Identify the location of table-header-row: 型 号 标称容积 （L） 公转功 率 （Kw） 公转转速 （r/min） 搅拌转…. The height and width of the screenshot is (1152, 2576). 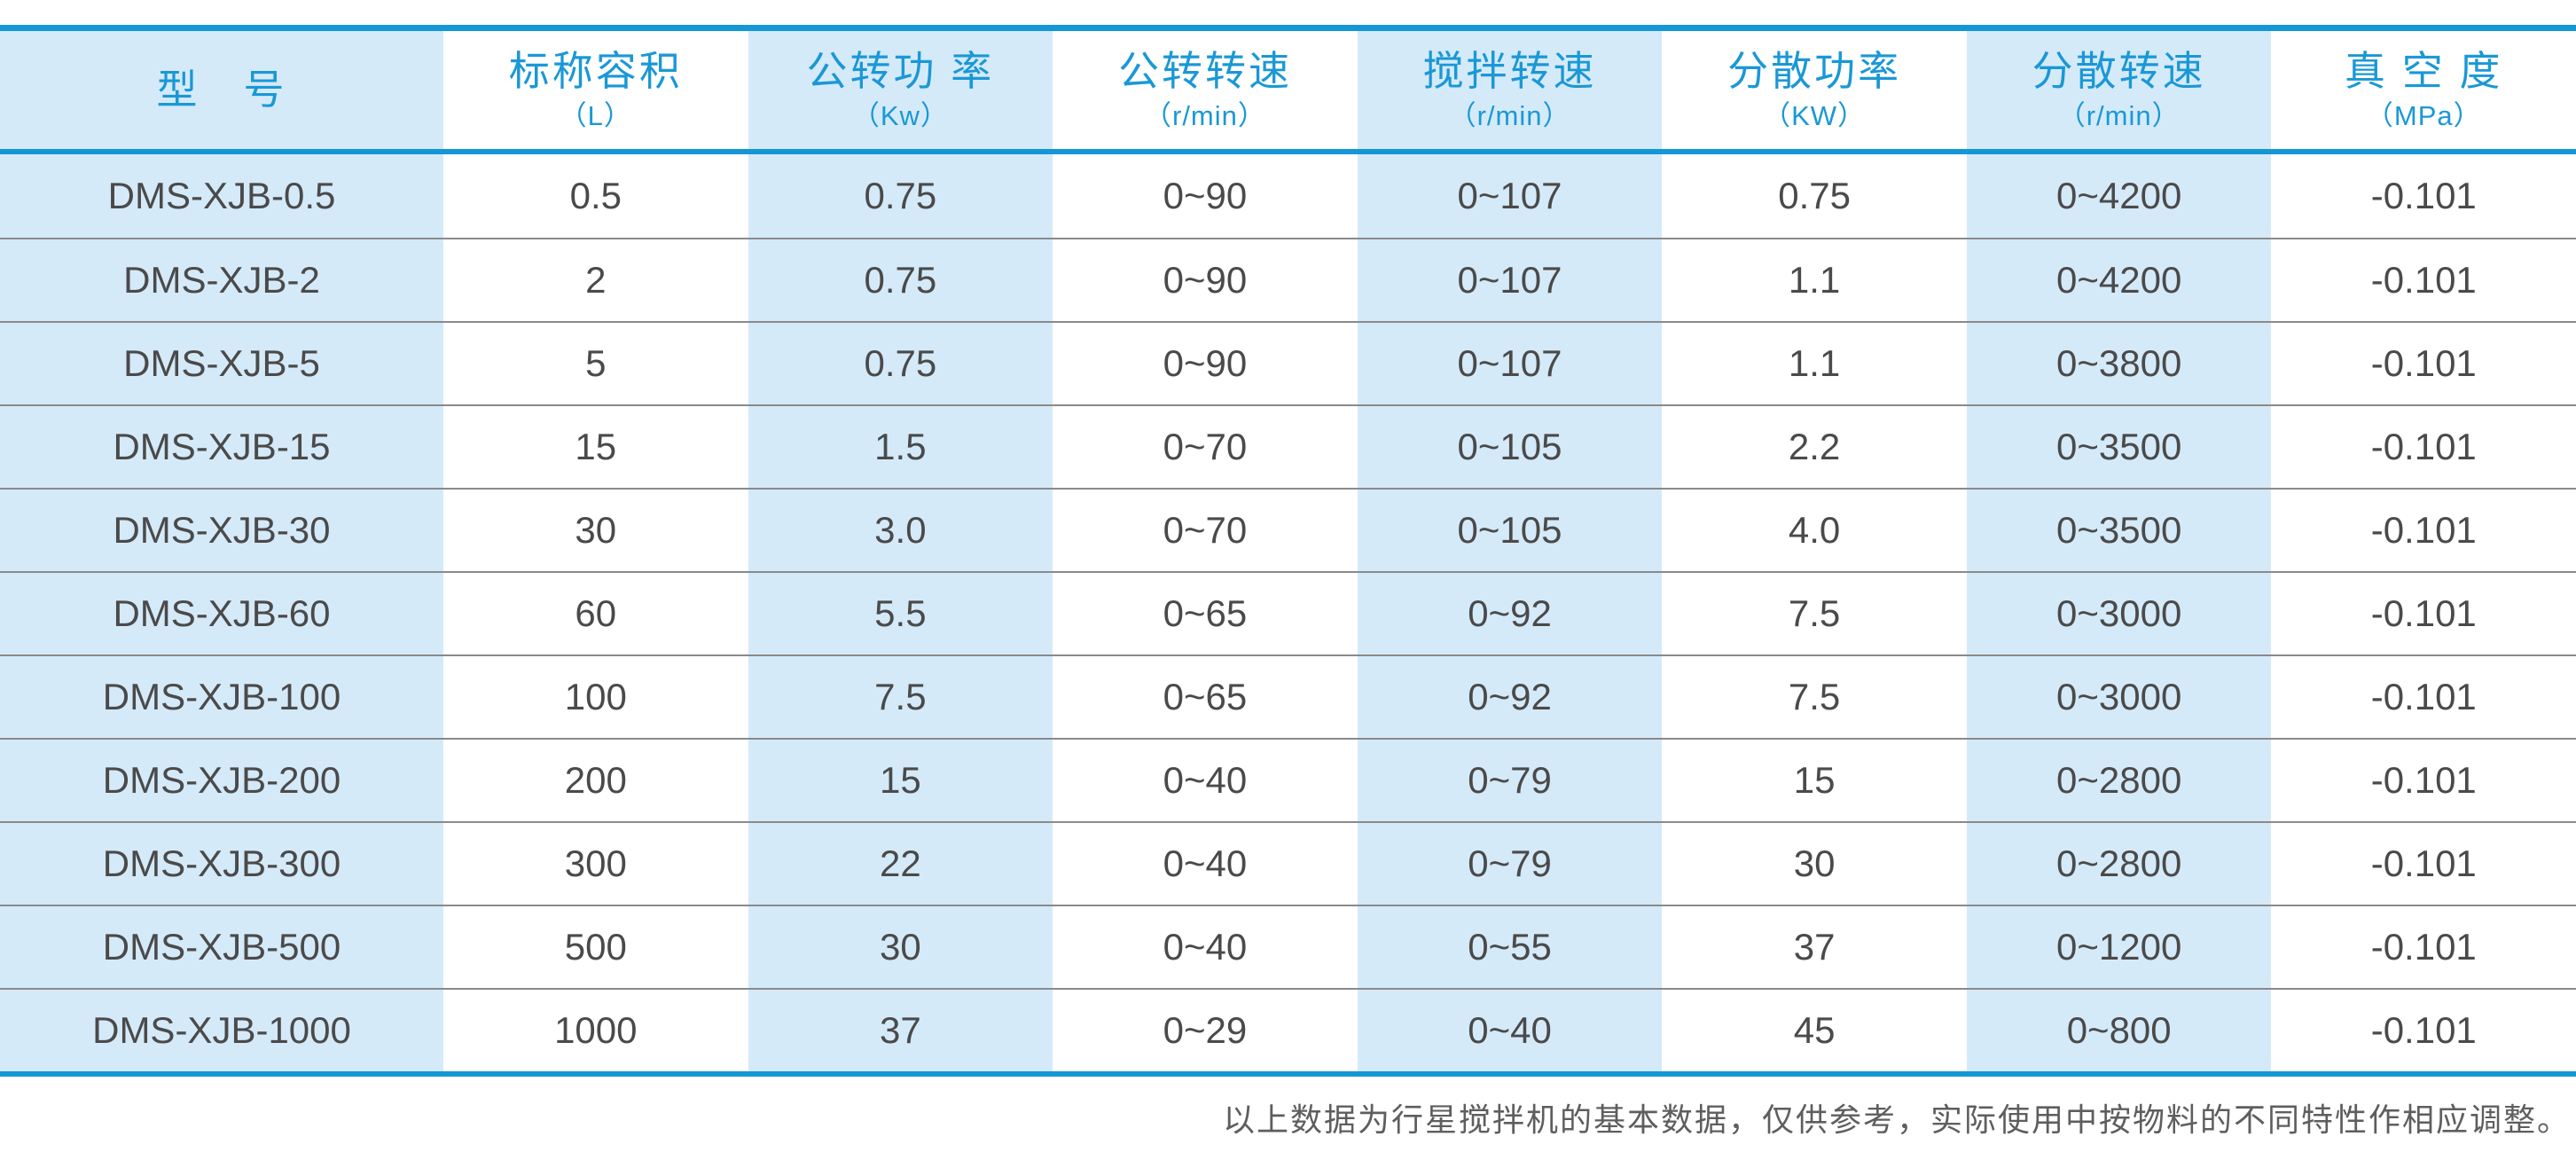
(1288, 90).